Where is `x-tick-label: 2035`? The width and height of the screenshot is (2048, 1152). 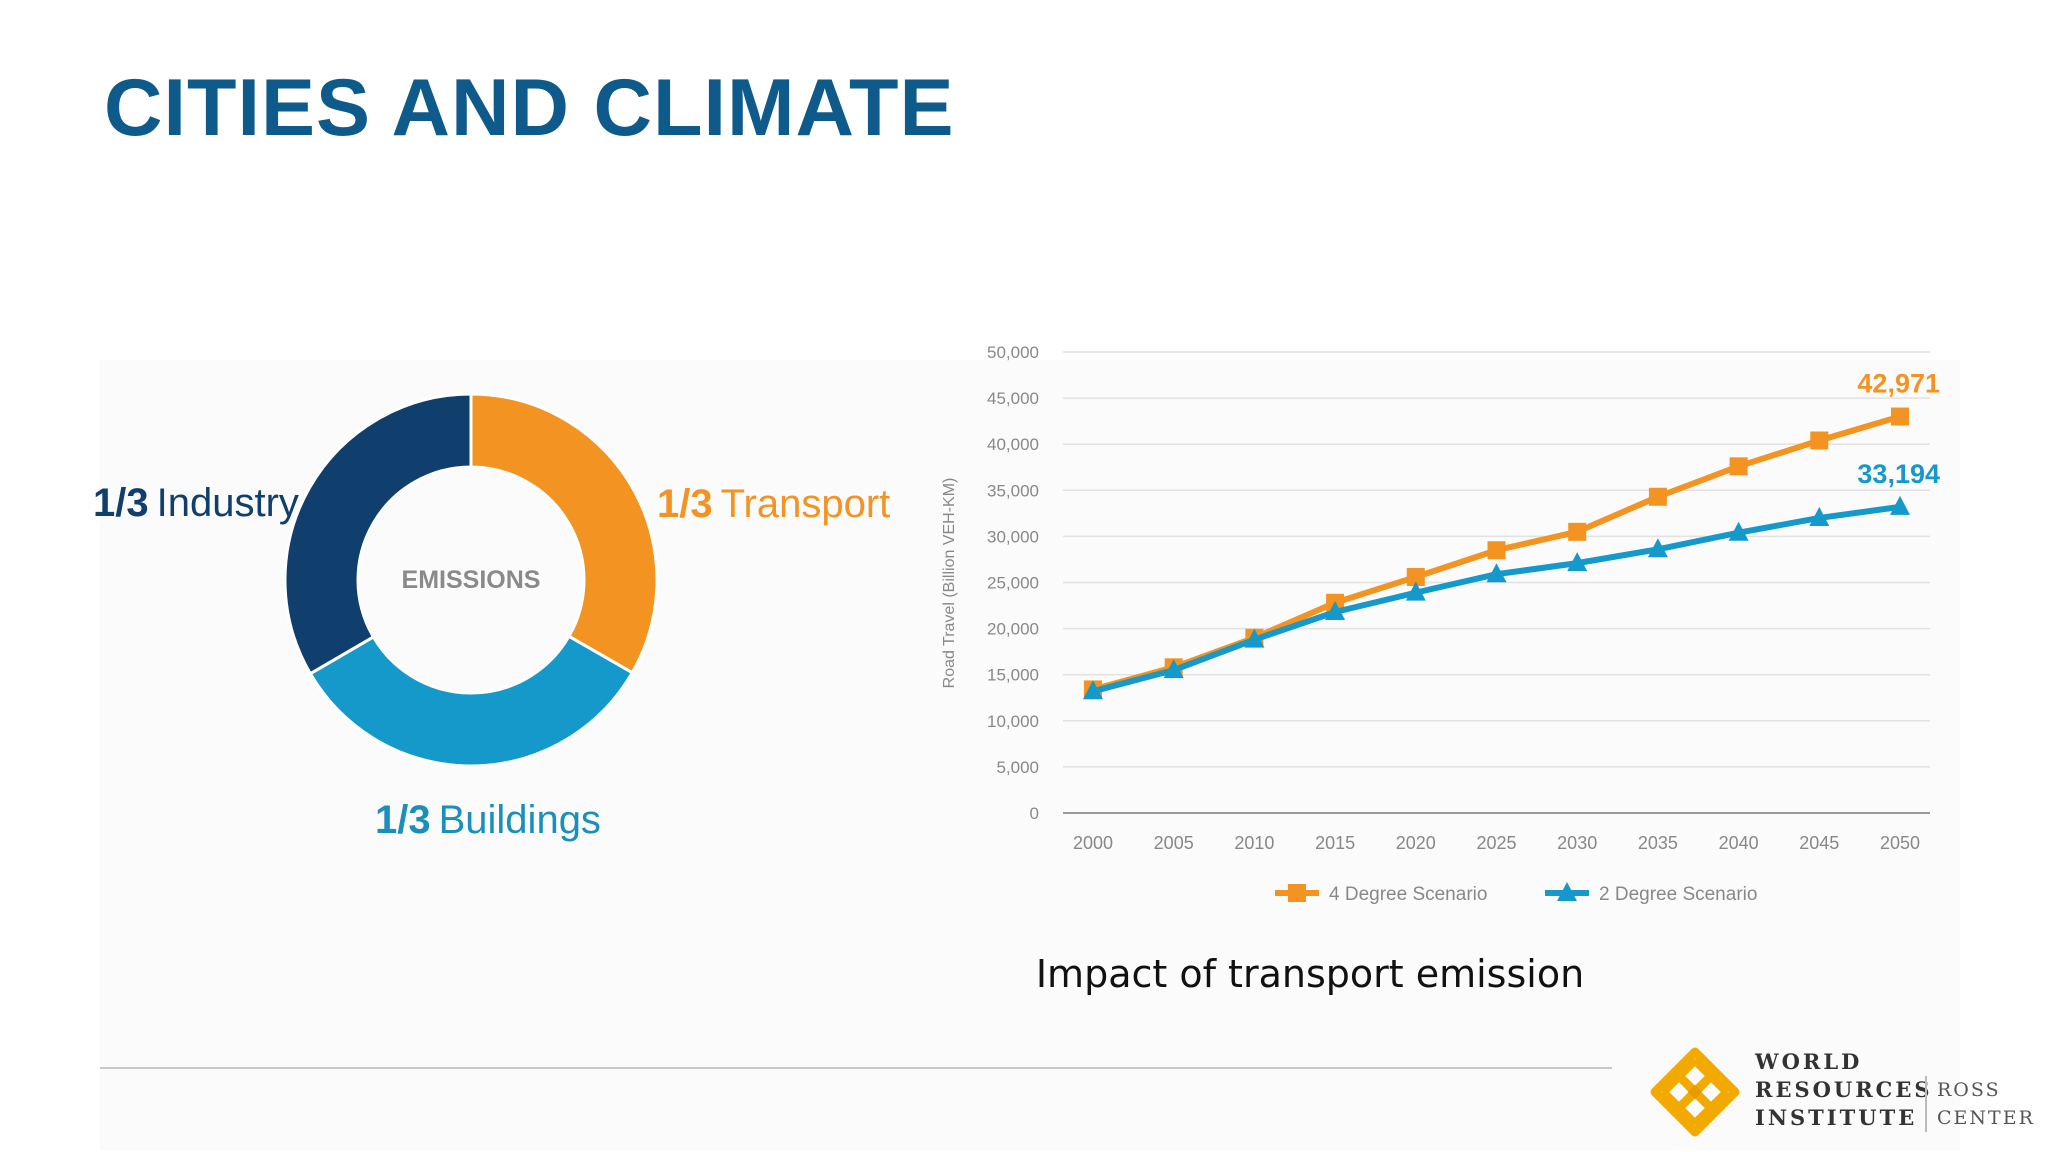 x-tick-label: 2035 is located at coordinates (1658, 843).